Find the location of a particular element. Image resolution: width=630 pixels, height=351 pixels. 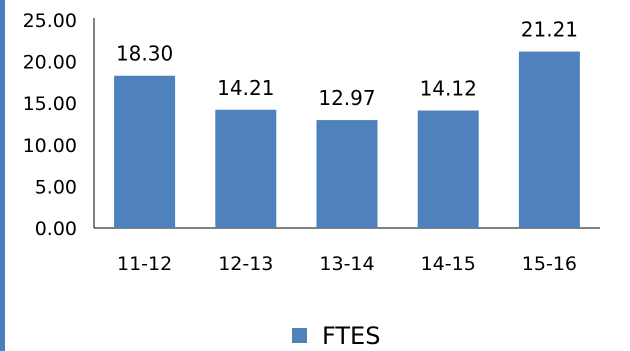

x-tick-label: 15-16 is located at coordinates (549, 264).